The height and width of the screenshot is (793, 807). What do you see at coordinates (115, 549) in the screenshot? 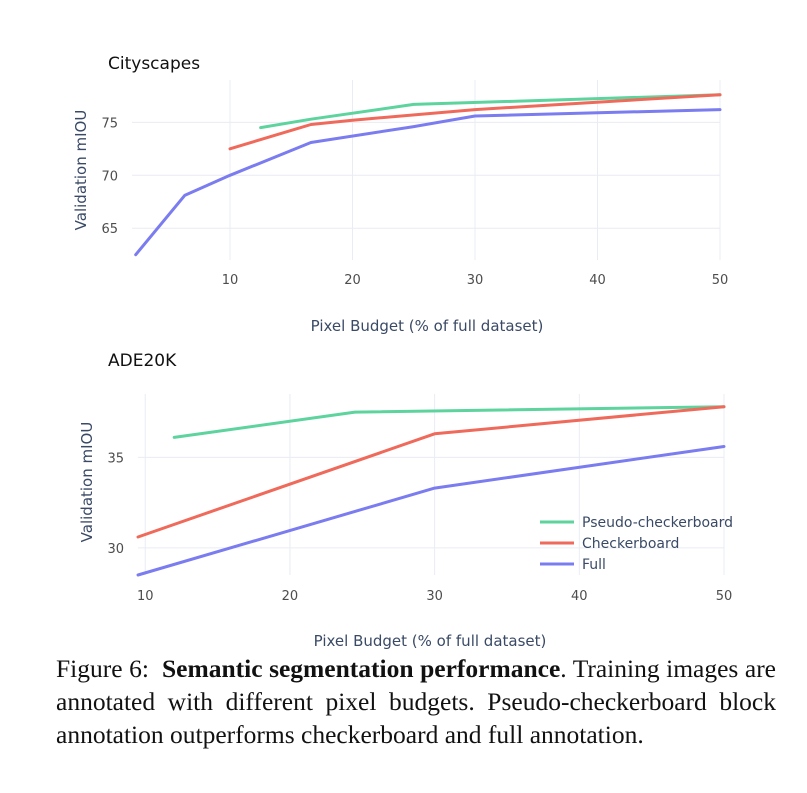
I see `y-tick-label: 30` at bounding box center [115, 549].